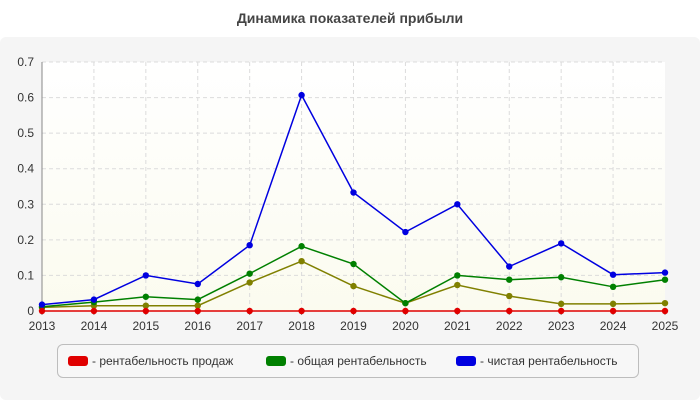 The width and height of the screenshot is (700, 400). What do you see at coordinates (405, 326) in the screenshot?
I see `x-tick-label: 2020` at bounding box center [405, 326].